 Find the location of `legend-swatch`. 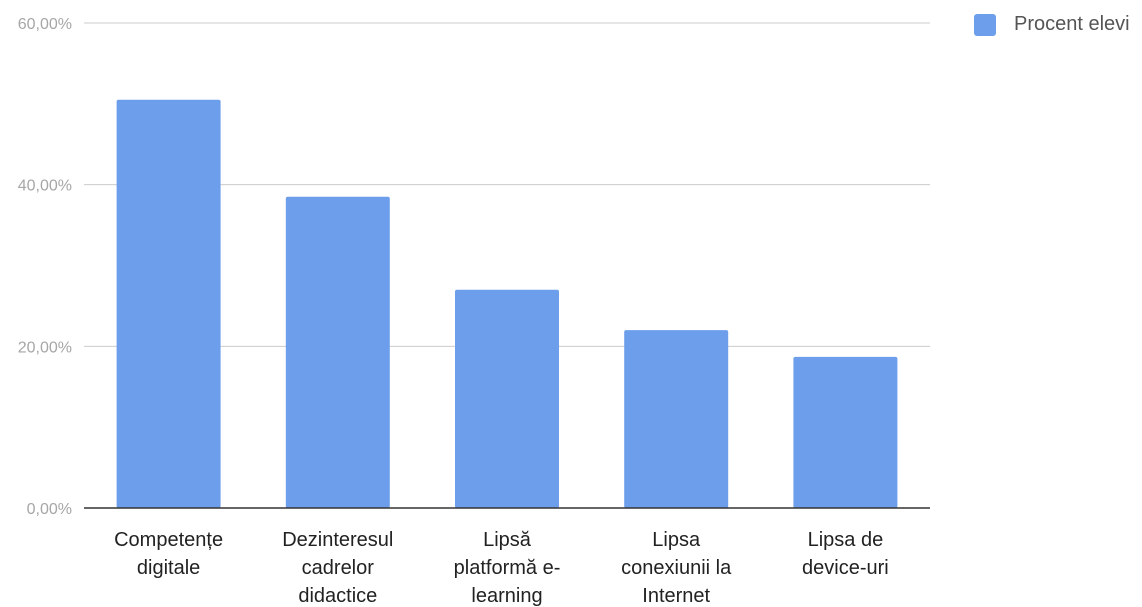

legend-swatch is located at coordinates (985, 24).